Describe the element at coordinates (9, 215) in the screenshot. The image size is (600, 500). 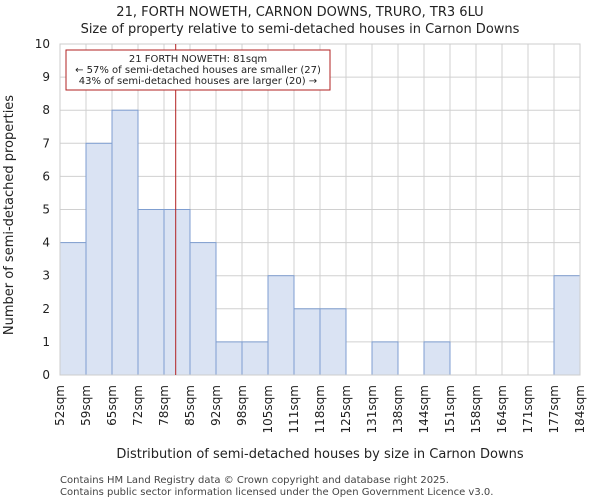
I see `y-axis-label: Number of semi-detached properties` at that location.